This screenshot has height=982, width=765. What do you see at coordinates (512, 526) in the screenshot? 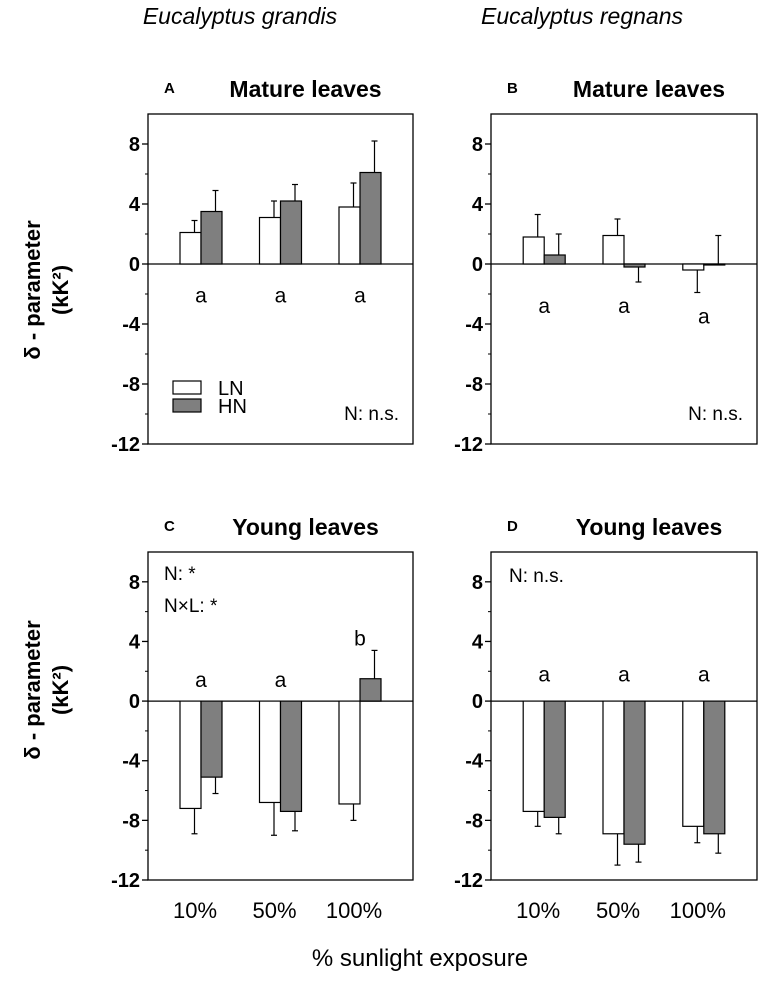
I see `panel-letter: D` at bounding box center [512, 526].